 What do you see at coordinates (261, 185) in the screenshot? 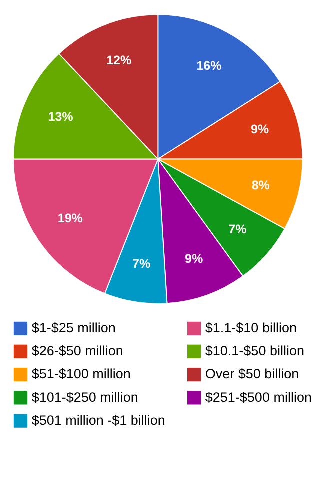
I see `data-label: 8%` at bounding box center [261, 185].